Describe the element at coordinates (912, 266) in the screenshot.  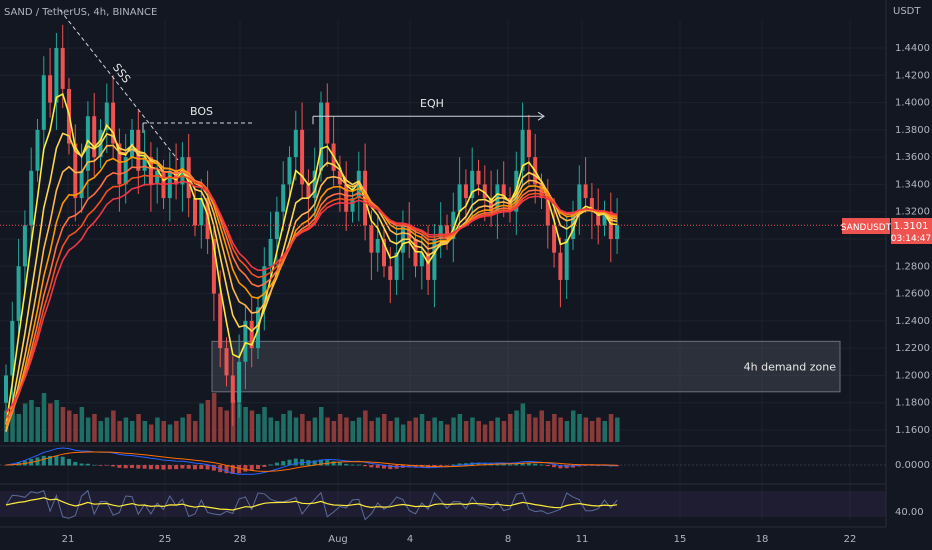
I see `y-tick-label: 1.2800` at that location.